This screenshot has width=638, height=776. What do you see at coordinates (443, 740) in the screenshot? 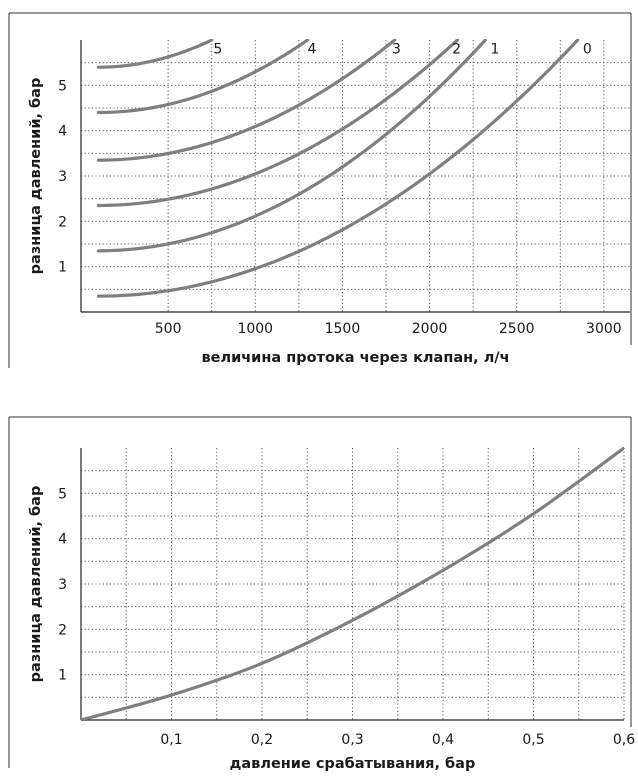
I see `x-tick-label: 0,4` at bounding box center [443, 740].